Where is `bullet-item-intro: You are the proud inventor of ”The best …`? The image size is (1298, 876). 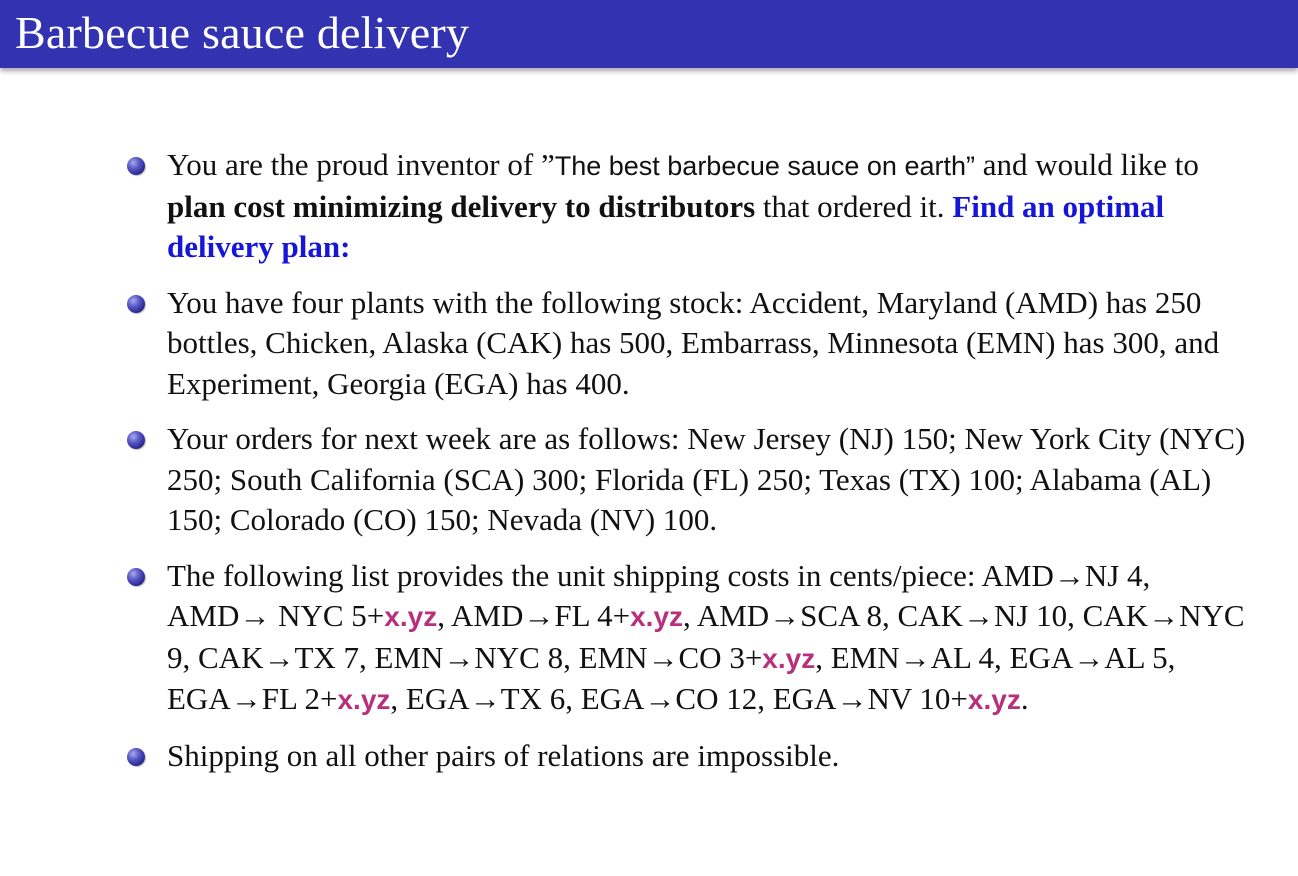
bullet-item-intro: You are the proud inventor of ”The best … is located at coordinates (692, 206).